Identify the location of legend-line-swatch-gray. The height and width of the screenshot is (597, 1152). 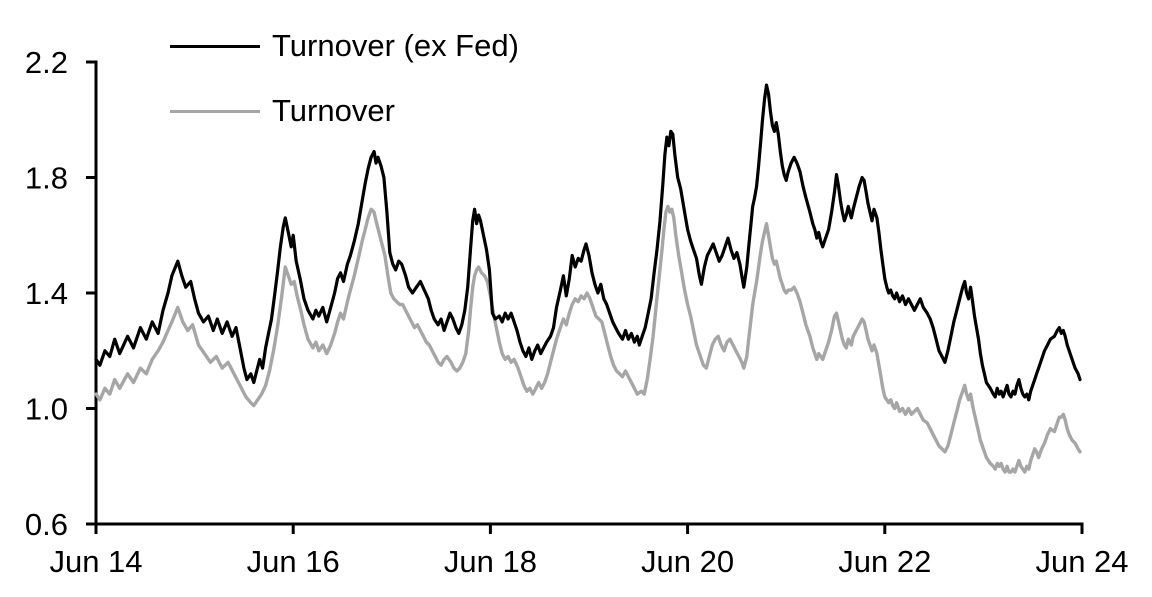
(215, 111).